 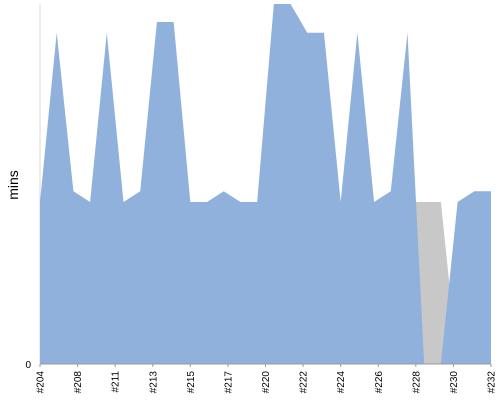 What do you see at coordinates (13, 185) in the screenshot?
I see `y-axis-title: mins` at bounding box center [13, 185].